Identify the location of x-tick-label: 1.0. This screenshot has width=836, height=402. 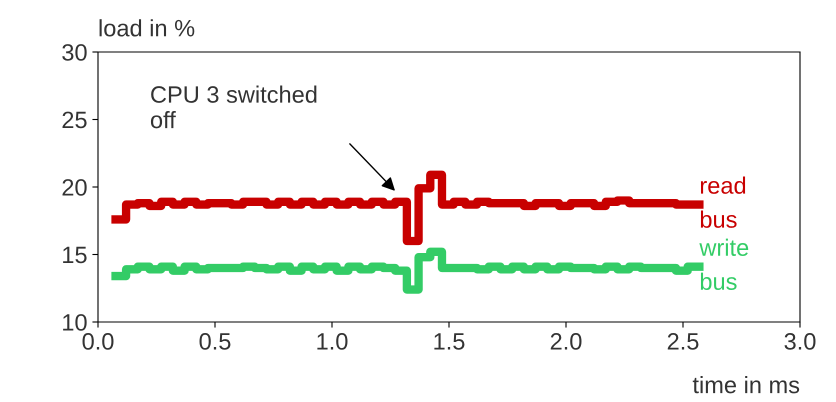
(332, 341).